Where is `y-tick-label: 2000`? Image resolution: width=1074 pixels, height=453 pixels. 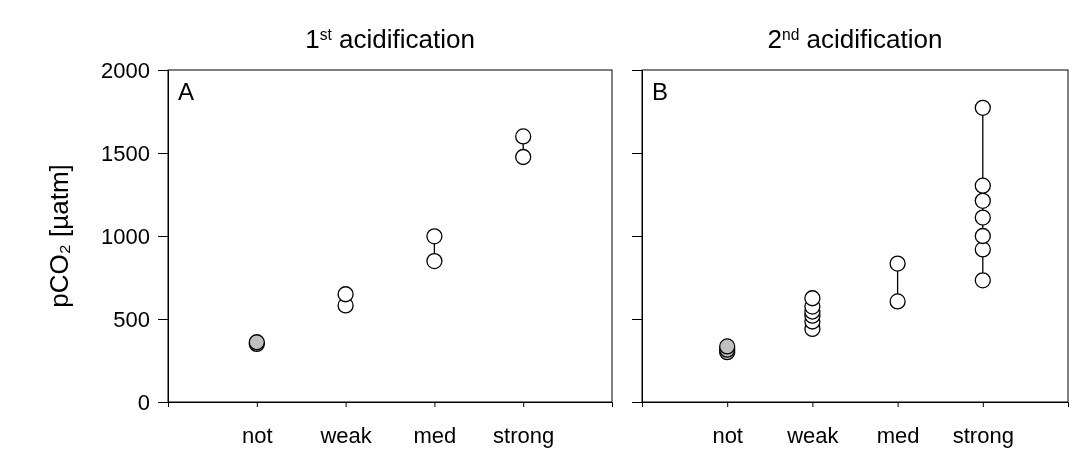 y-tick-label: 2000 is located at coordinates (125, 70).